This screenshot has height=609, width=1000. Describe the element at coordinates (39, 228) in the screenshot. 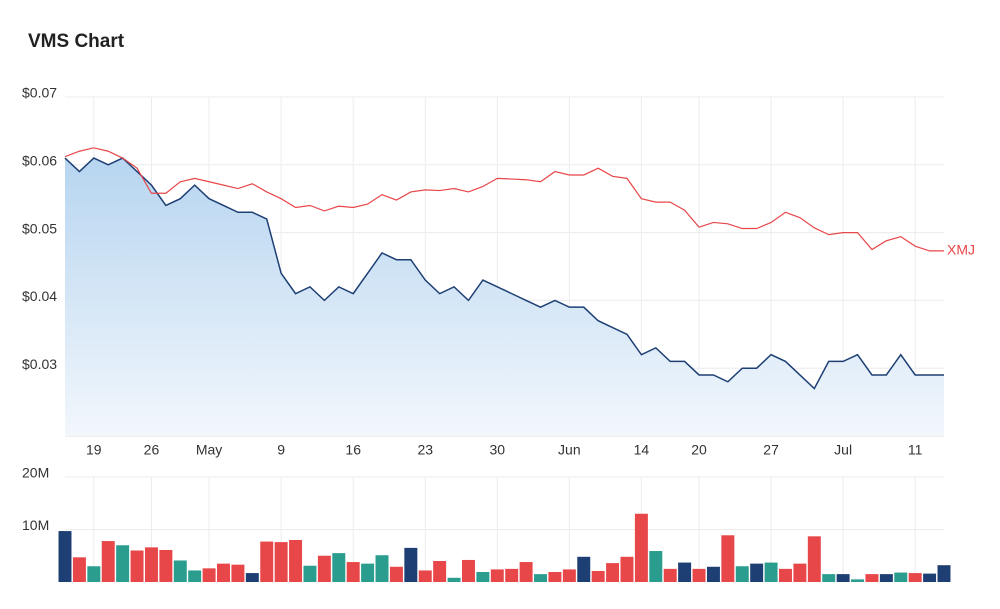

I see `y-tick-label: $0.05` at that location.